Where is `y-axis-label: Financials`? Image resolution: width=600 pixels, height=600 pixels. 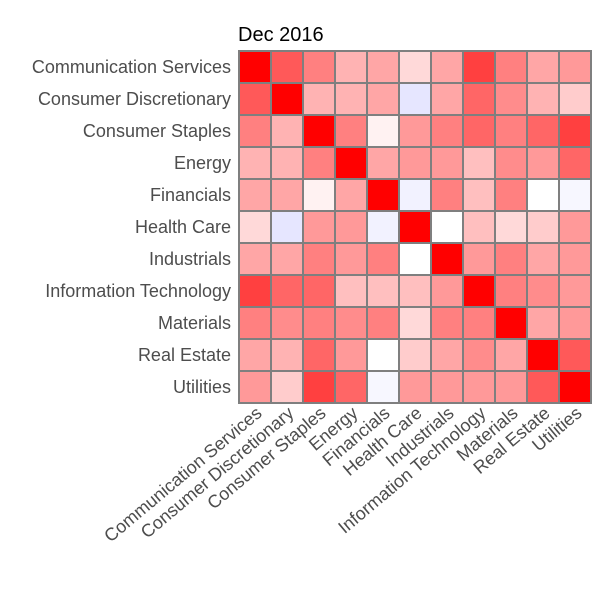
y-axis-label: Financials is located at coordinates (190, 195).